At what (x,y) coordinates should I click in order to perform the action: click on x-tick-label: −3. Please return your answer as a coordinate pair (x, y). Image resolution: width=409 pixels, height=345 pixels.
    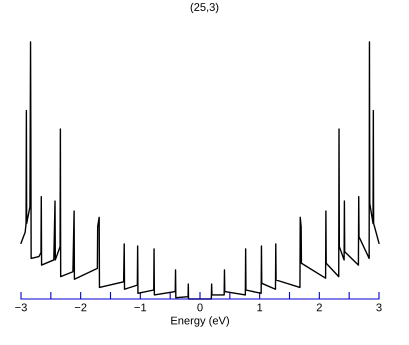
    Looking at the image, I should click on (21, 307).